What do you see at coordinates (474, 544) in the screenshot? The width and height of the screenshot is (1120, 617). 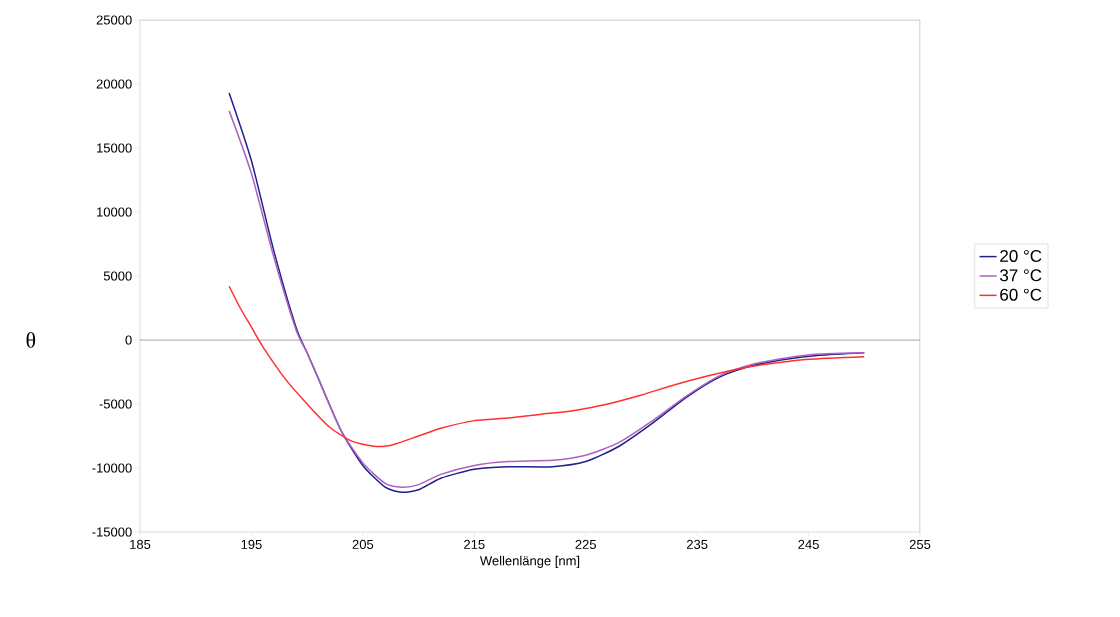 I see `x-tick-label: 215` at bounding box center [474, 544].